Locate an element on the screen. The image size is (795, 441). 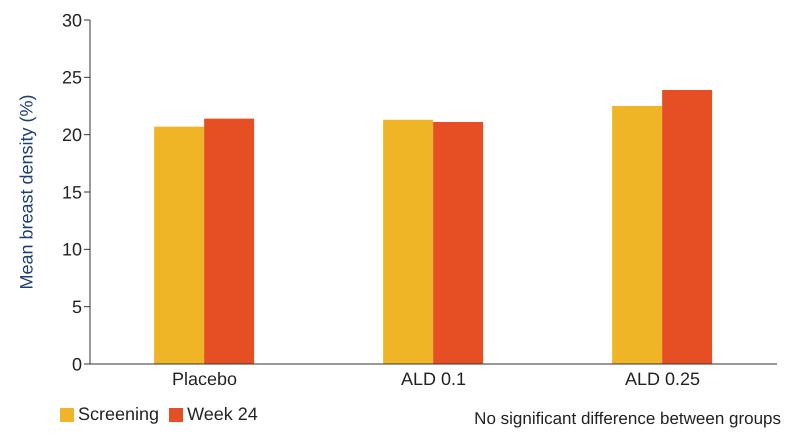
y-tick-label: 30 is located at coordinates (72, 20).